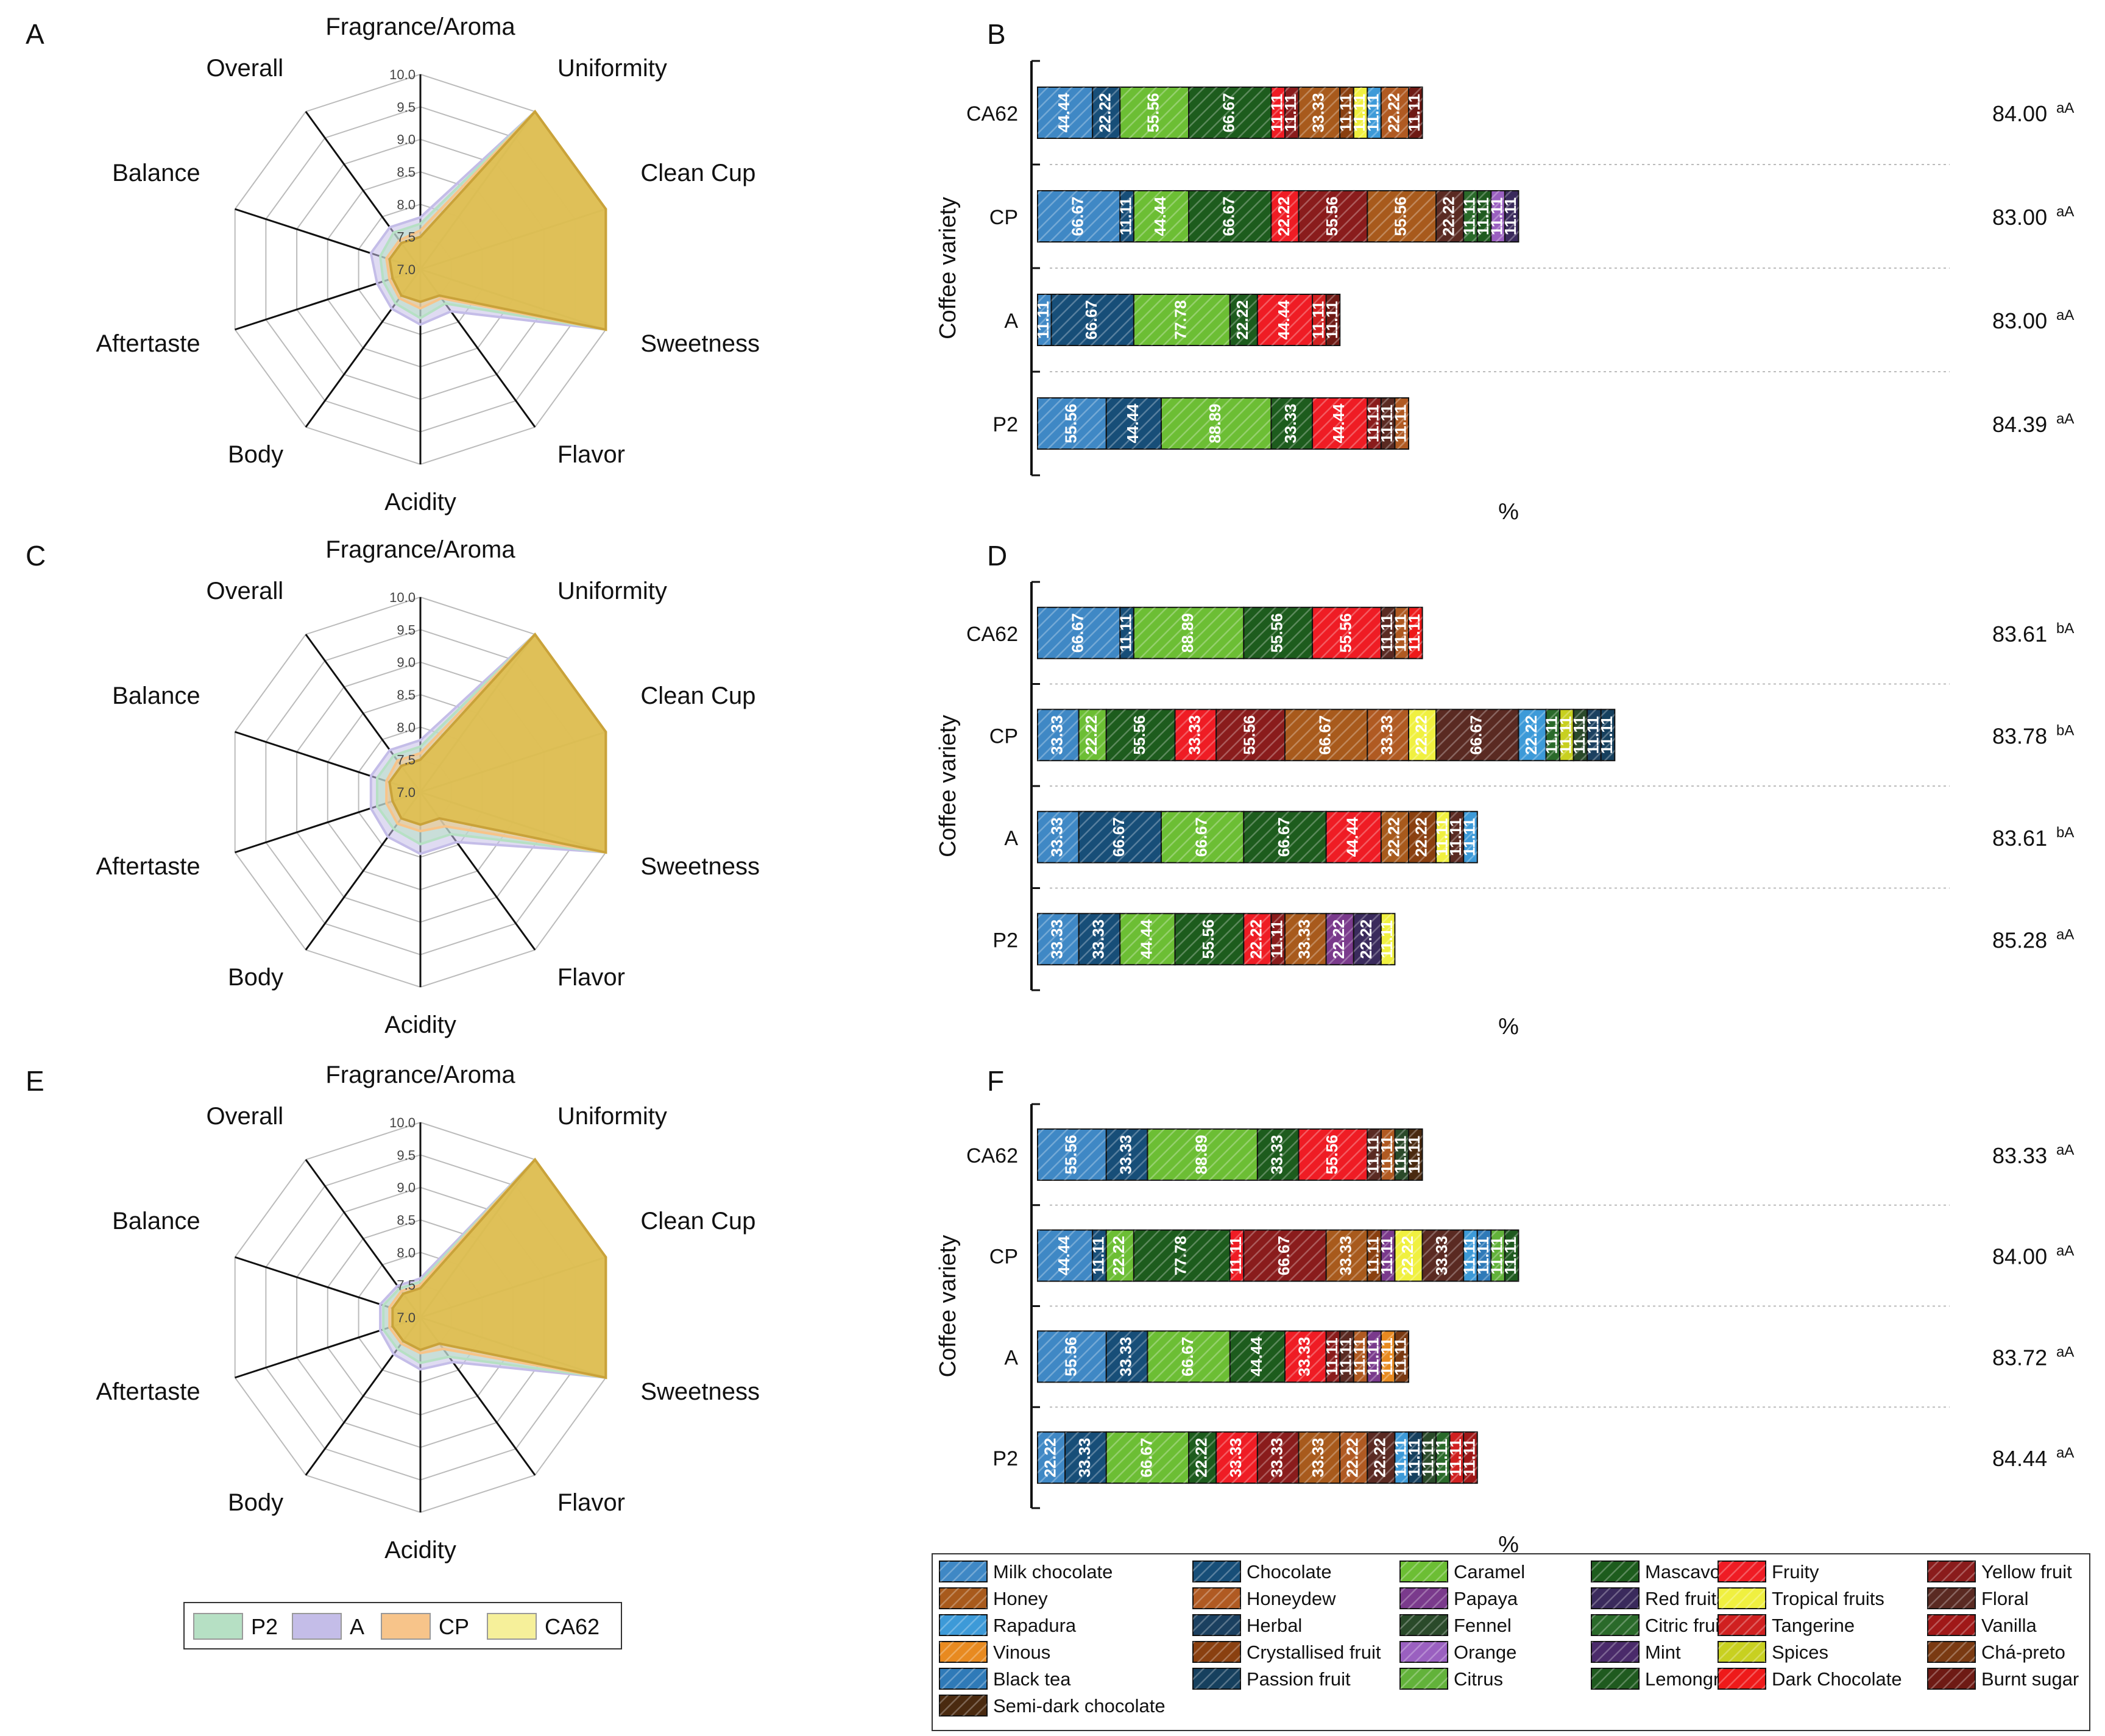 Image resolution: width=2105 pixels, height=1736 pixels. Describe the element at coordinates (1003, 217) in the screenshot. I see `variety-label: CP` at that location.